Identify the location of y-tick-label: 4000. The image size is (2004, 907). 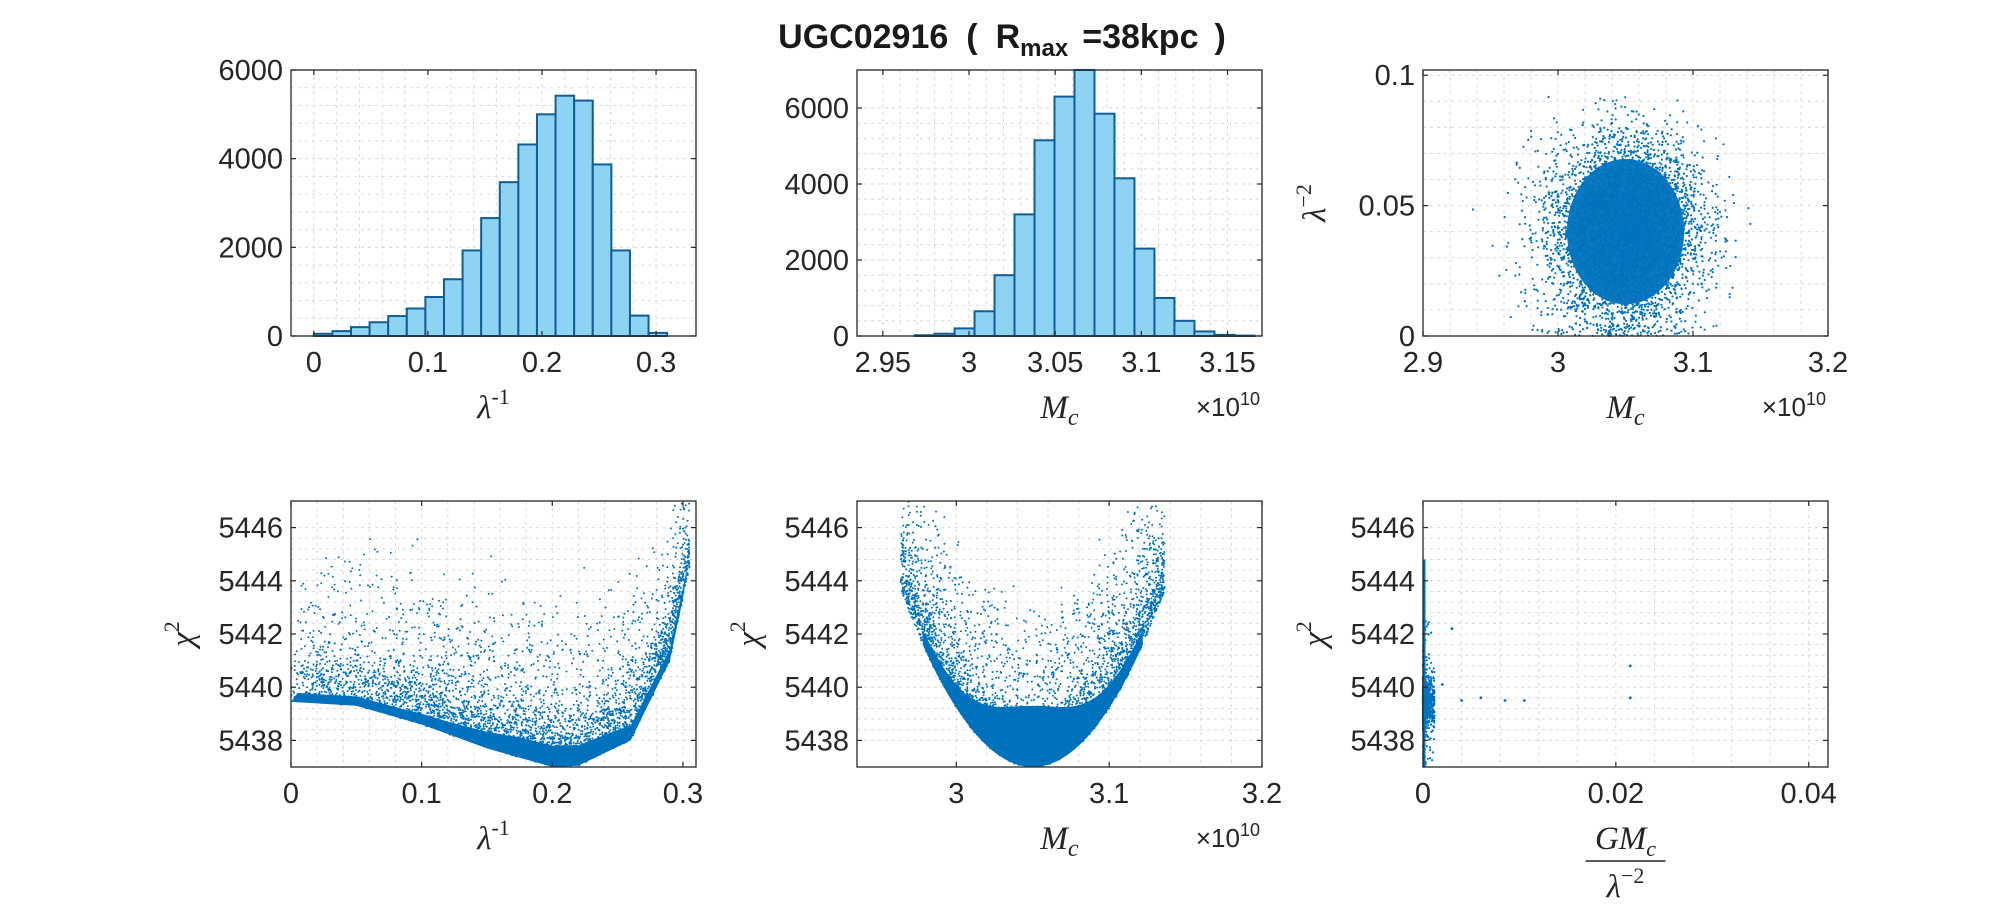
(250, 160).